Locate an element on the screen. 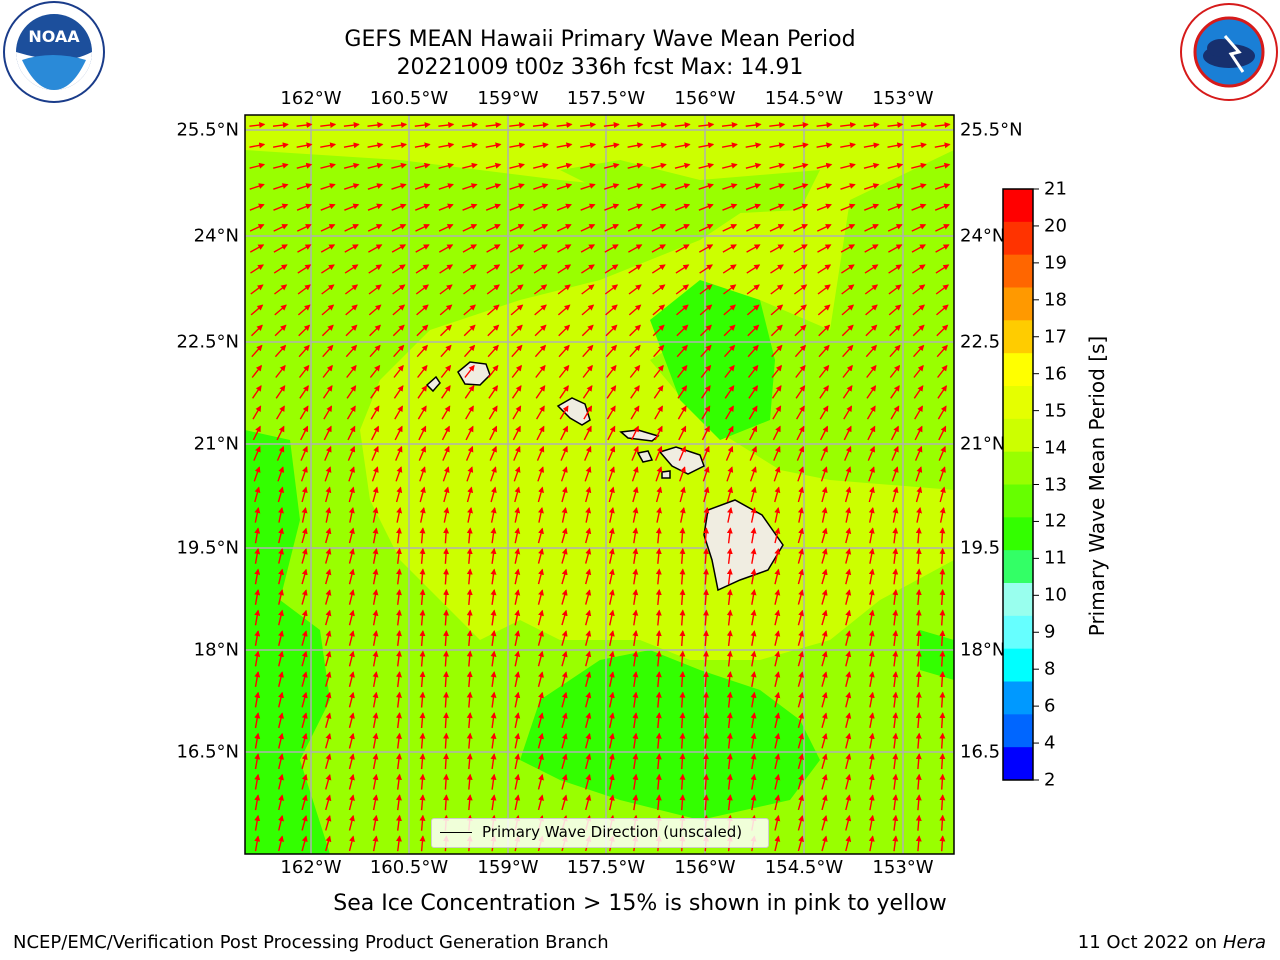 The width and height of the screenshot is (1280, 960). map-legend: Primary Wave Direction (unscaled) is located at coordinates (600, 833).